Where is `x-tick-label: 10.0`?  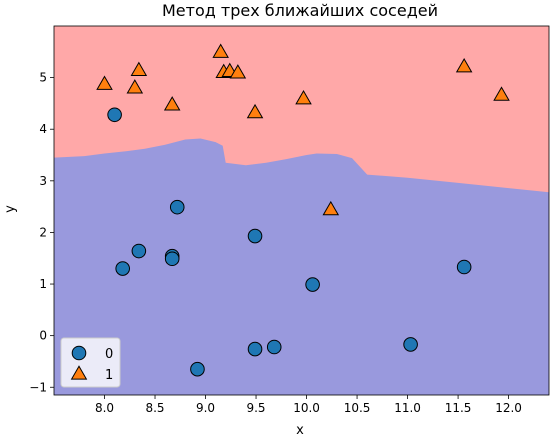
x-tick-label: 10.0 is located at coordinates (306, 408).